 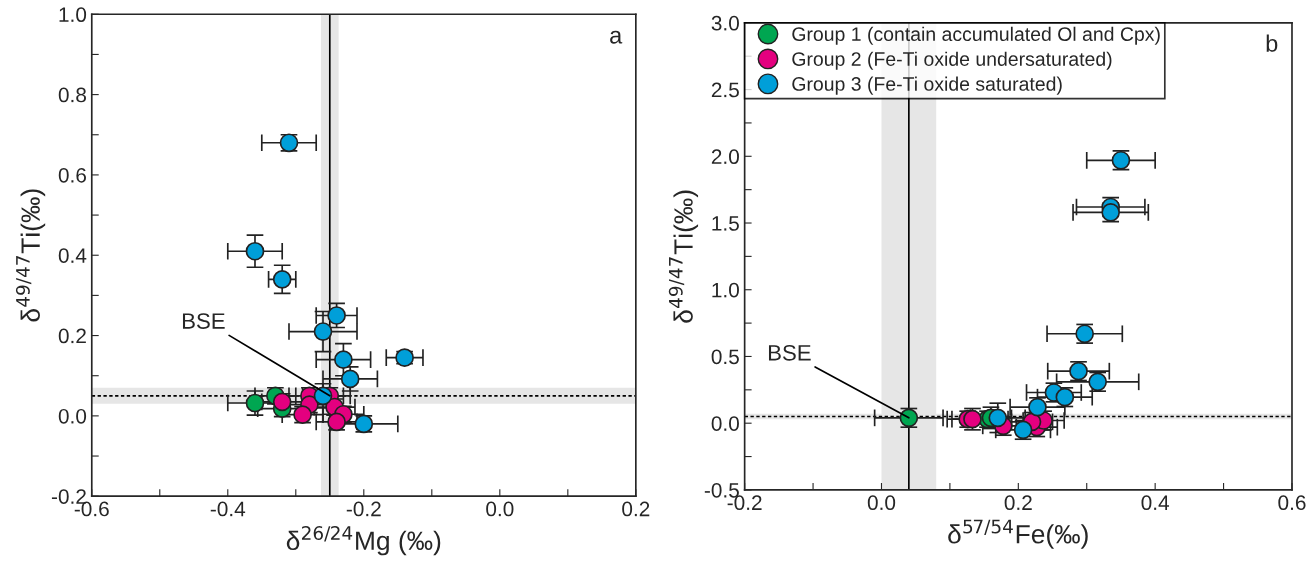 What do you see at coordinates (228, 509) in the screenshot?
I see `x-tick-label: -0.4` at bounding box center [228, 509].